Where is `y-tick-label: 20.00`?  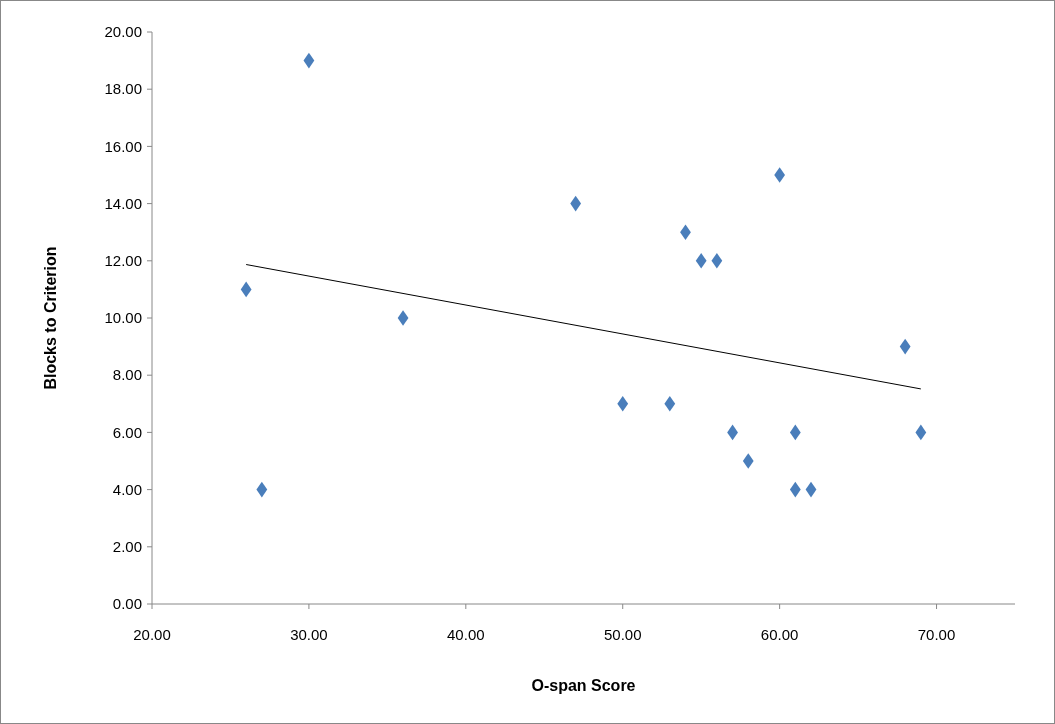
y-tick-label: 20.00 is located at coordinates (123, 32).